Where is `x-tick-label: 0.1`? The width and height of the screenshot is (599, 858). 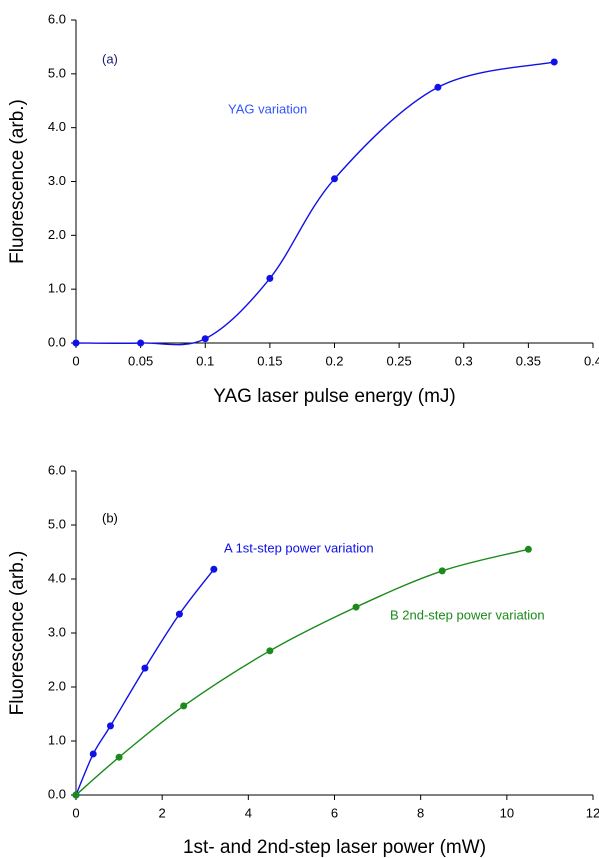 x-tick-label: 0.1 is located at coordinates (205, 360).